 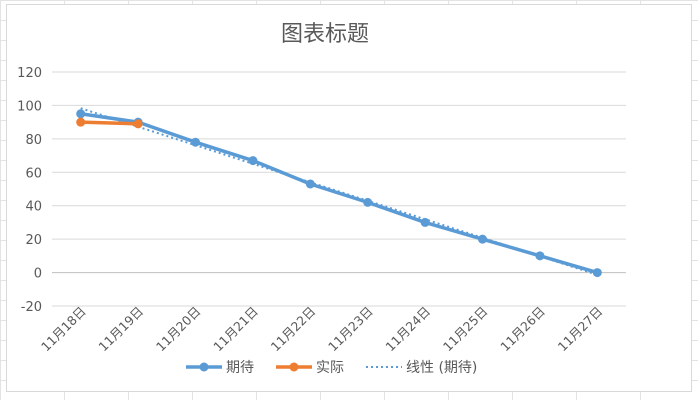 What do you see at coordinates (38, 274) in the screenshot?
I see `y-tick-label: 0` at bounding box center [38, 274].